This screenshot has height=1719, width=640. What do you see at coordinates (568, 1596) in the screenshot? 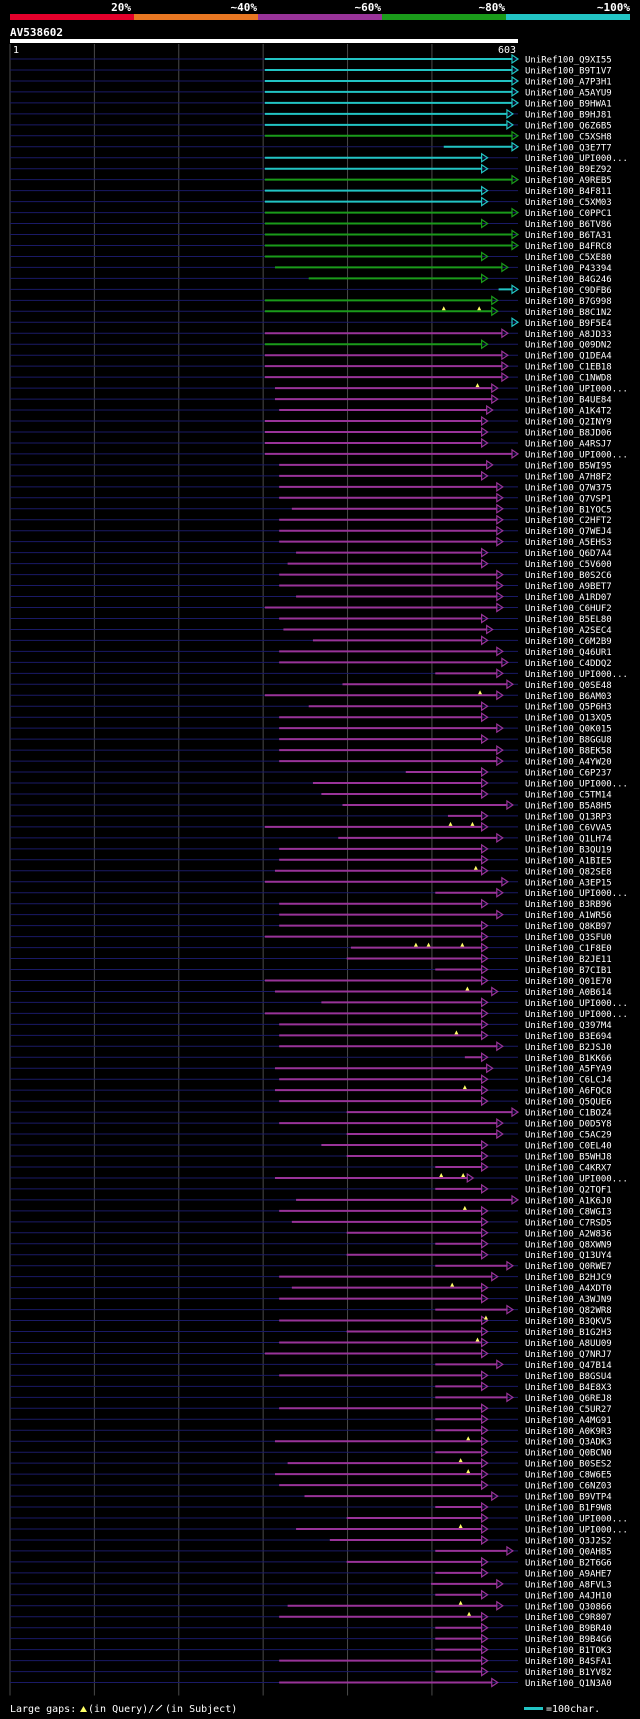
I see `hit-label: UniRef100_A4JH10` at bounding box center [568, 1596].